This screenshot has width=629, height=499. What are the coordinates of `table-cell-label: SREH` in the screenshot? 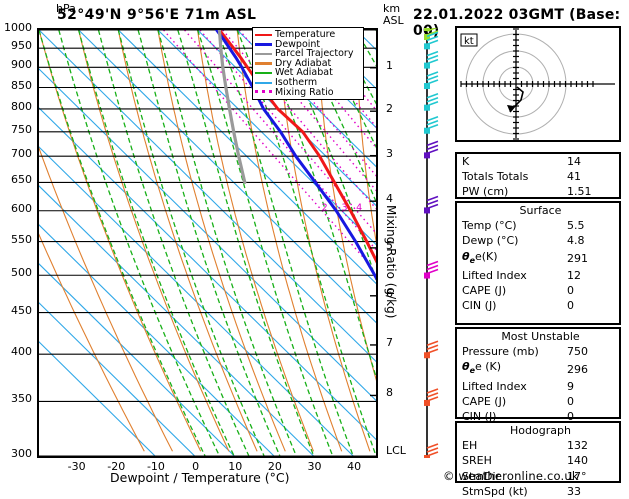 It's located at (477, 461).